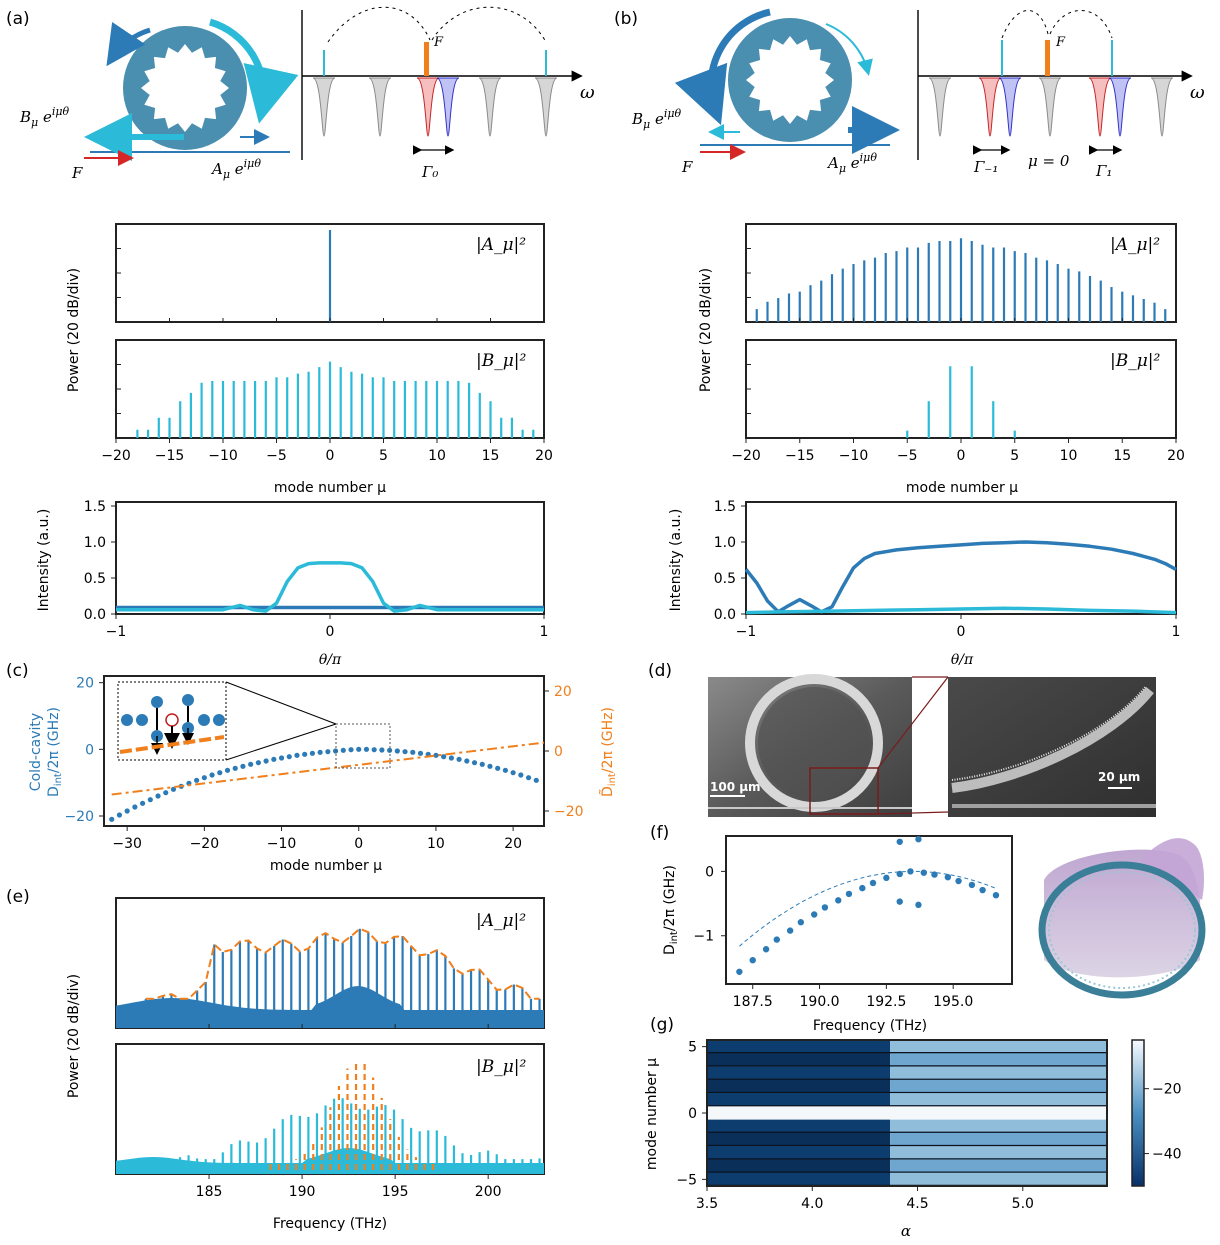 The image size is (1220, 1245). I want to click on g-ylabel: mode number μ, so click(652, 1114).